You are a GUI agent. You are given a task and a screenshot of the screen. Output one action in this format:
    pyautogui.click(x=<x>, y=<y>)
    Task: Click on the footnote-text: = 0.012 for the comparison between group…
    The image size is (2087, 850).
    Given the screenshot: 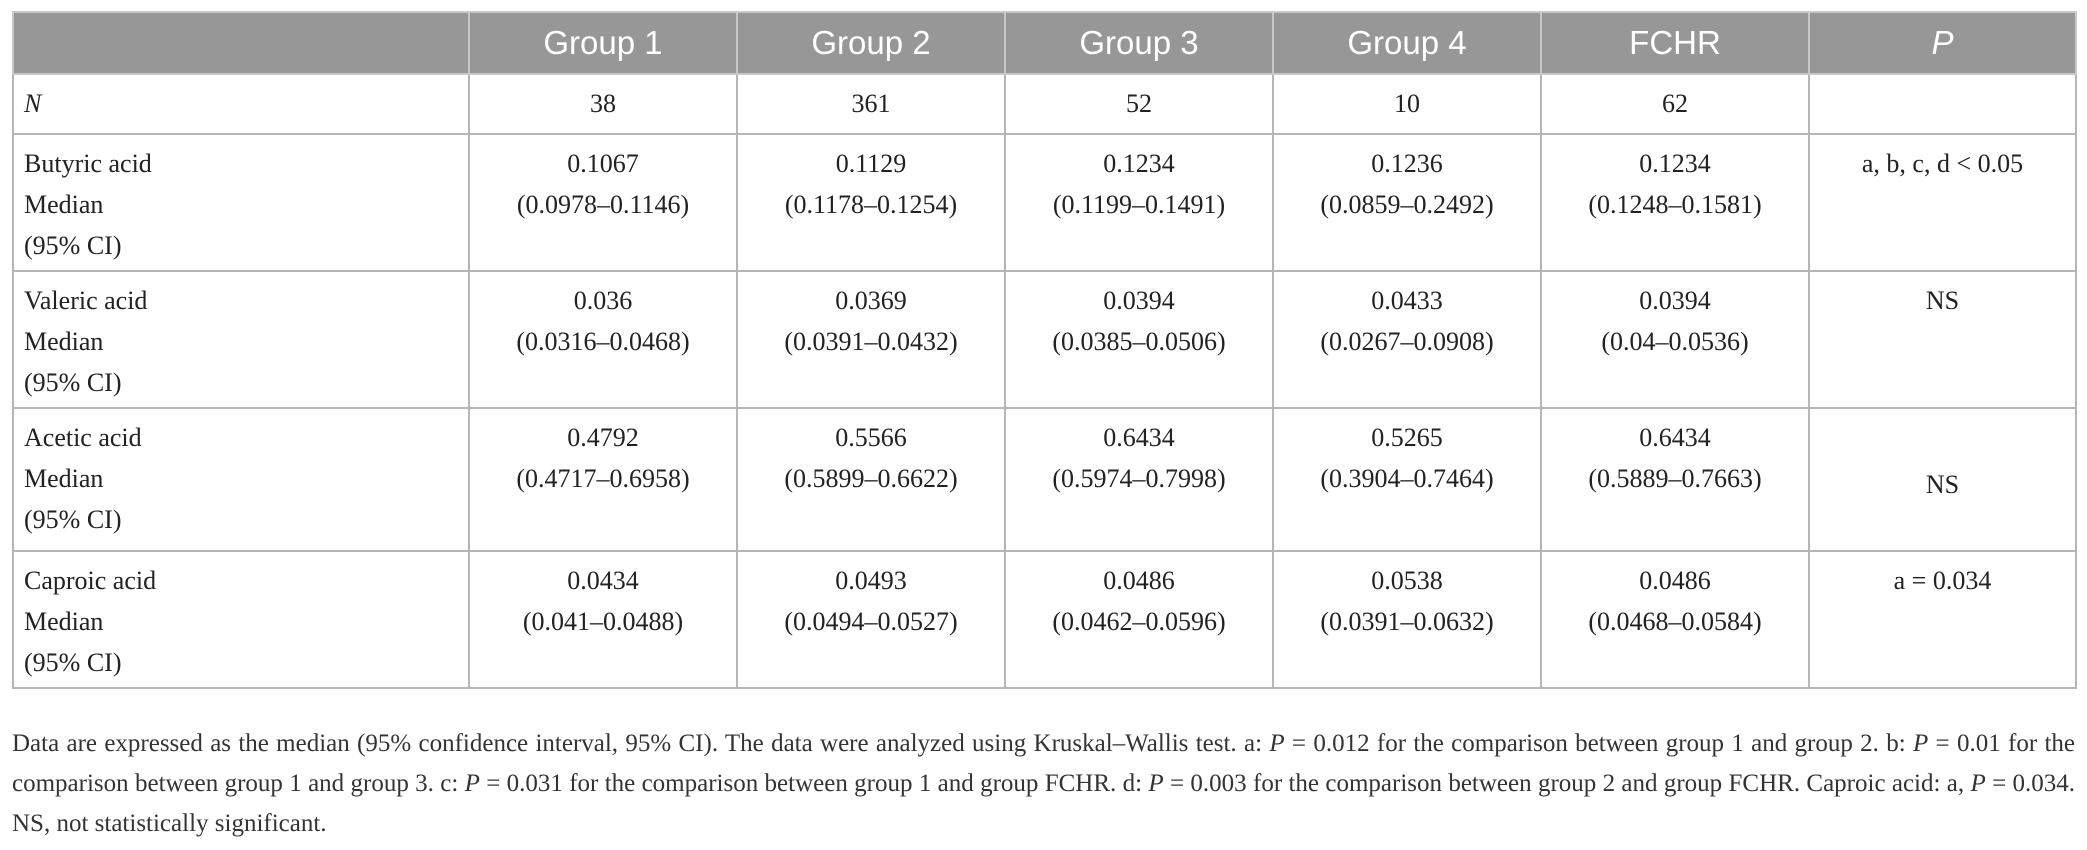 What is the action you would take?
    pyautogui.click(x=1598, y=743)
    